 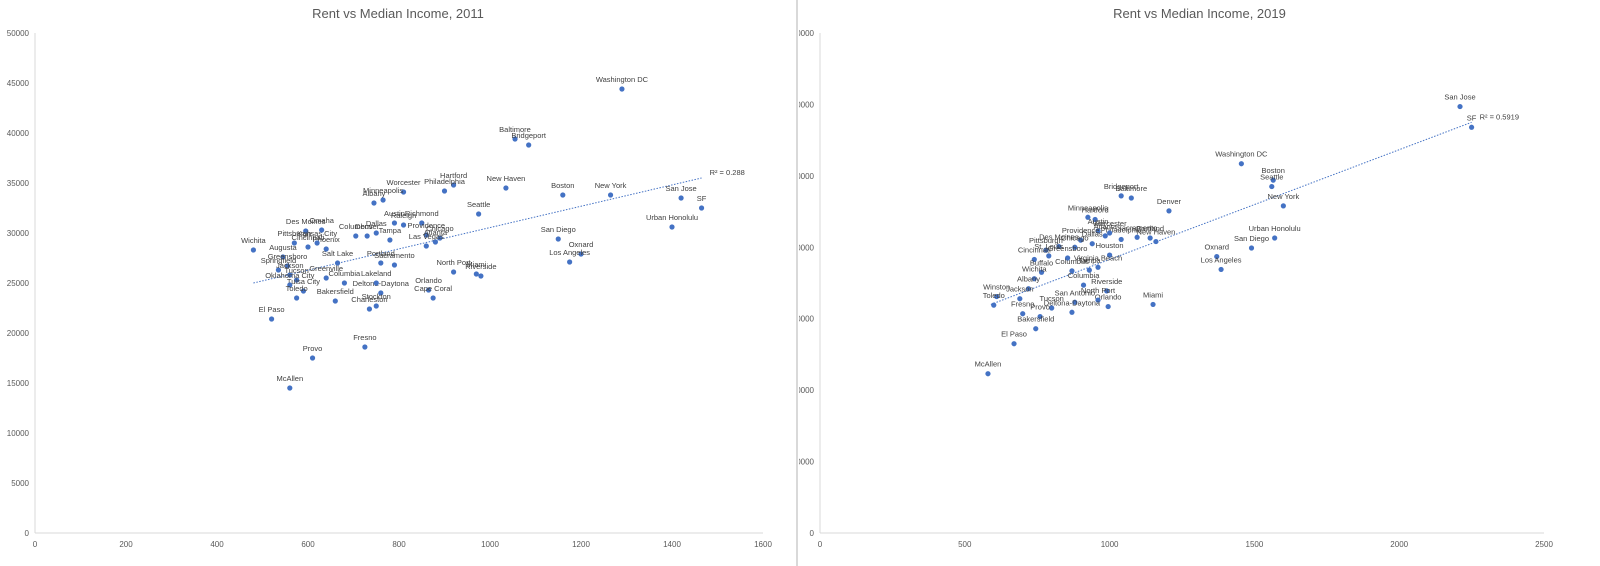 I want to click on y-tick-label: 10000, so click(x=807, y=462).